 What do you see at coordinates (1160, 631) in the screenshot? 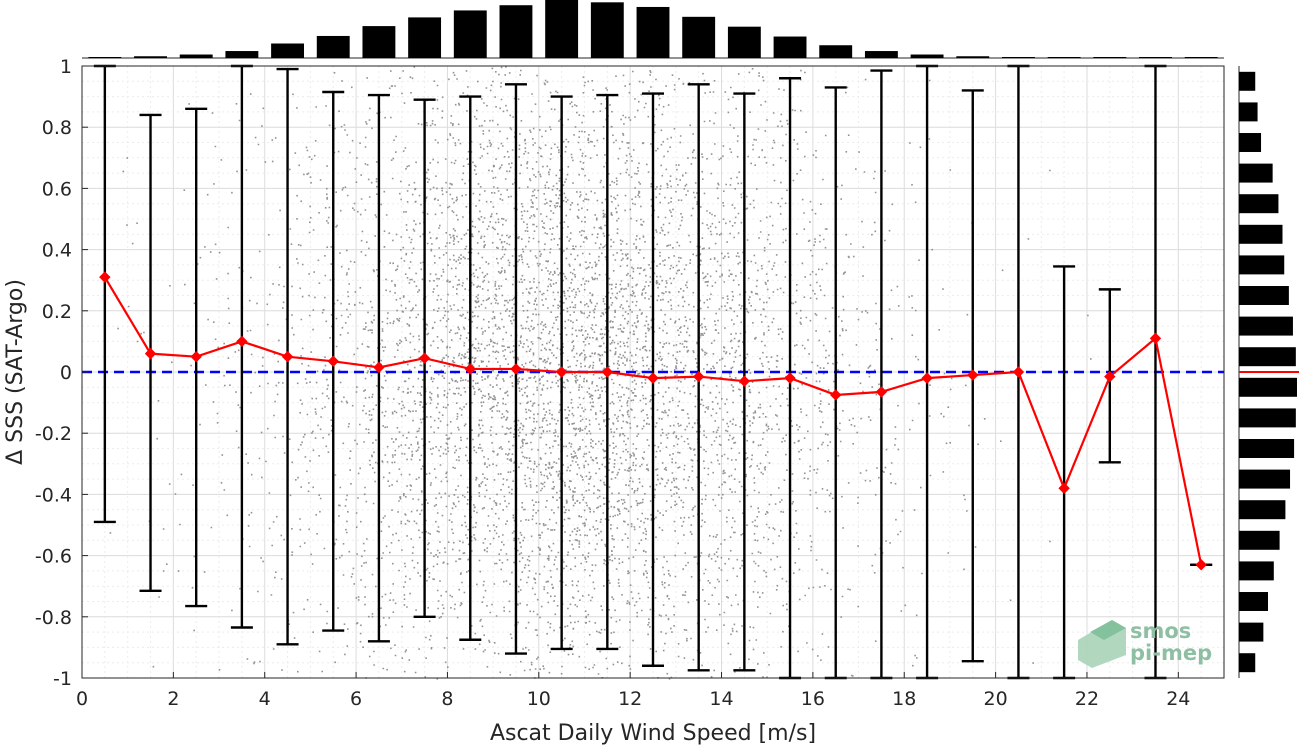
I see `logo-line1: smos` at bounding box center [1160, 631].